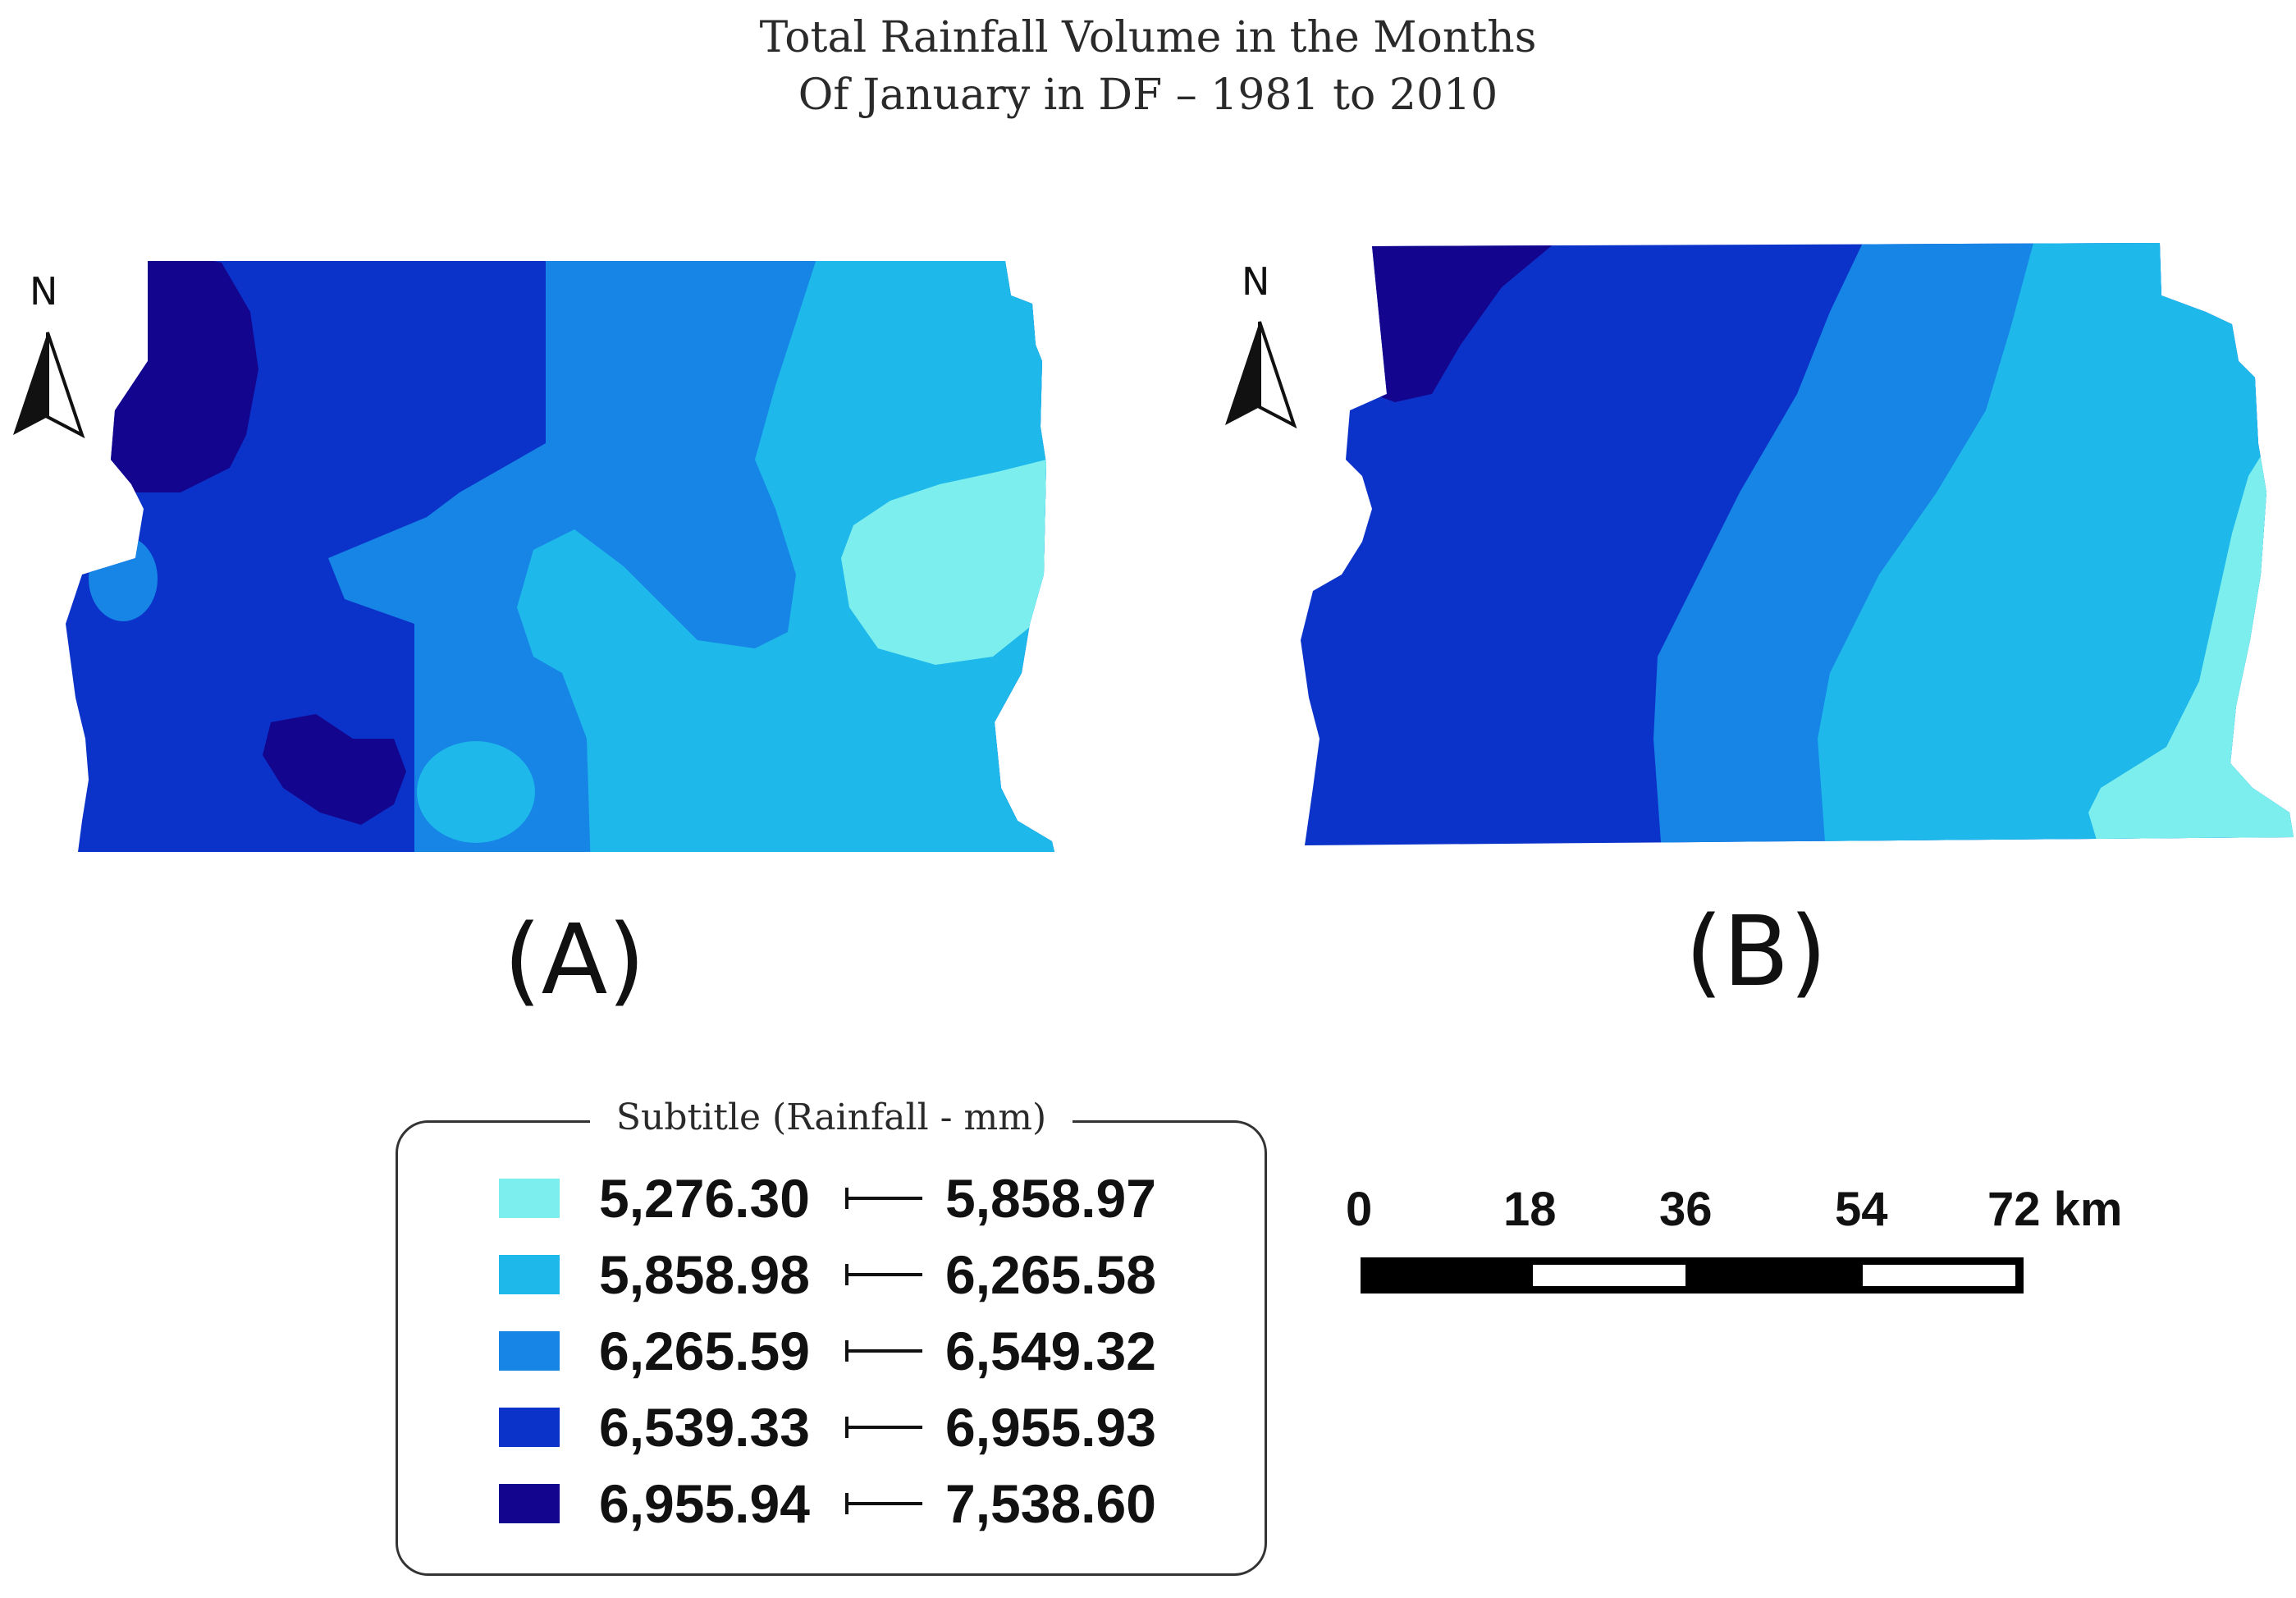 The image size is (2296, 1598). Describe the element at coordinates (705, 1274) in the screenshot. I see `legend-low-value: 5,858.98` at that location.